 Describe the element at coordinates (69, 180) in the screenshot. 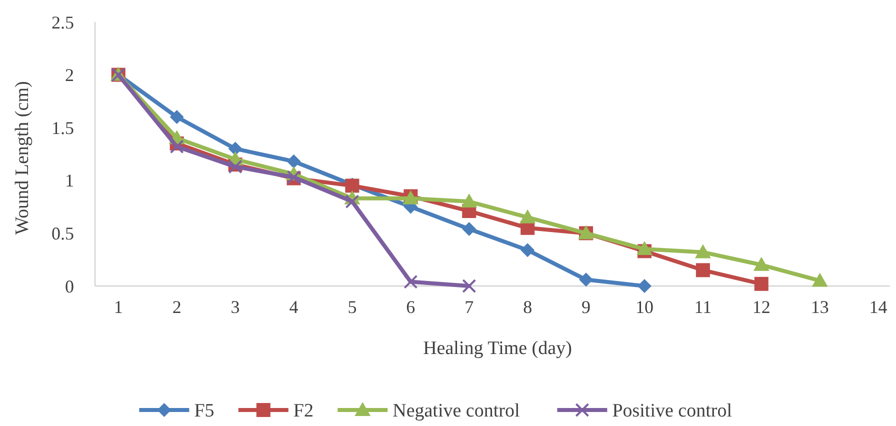

I see `y-tick-label: 1` at that location.